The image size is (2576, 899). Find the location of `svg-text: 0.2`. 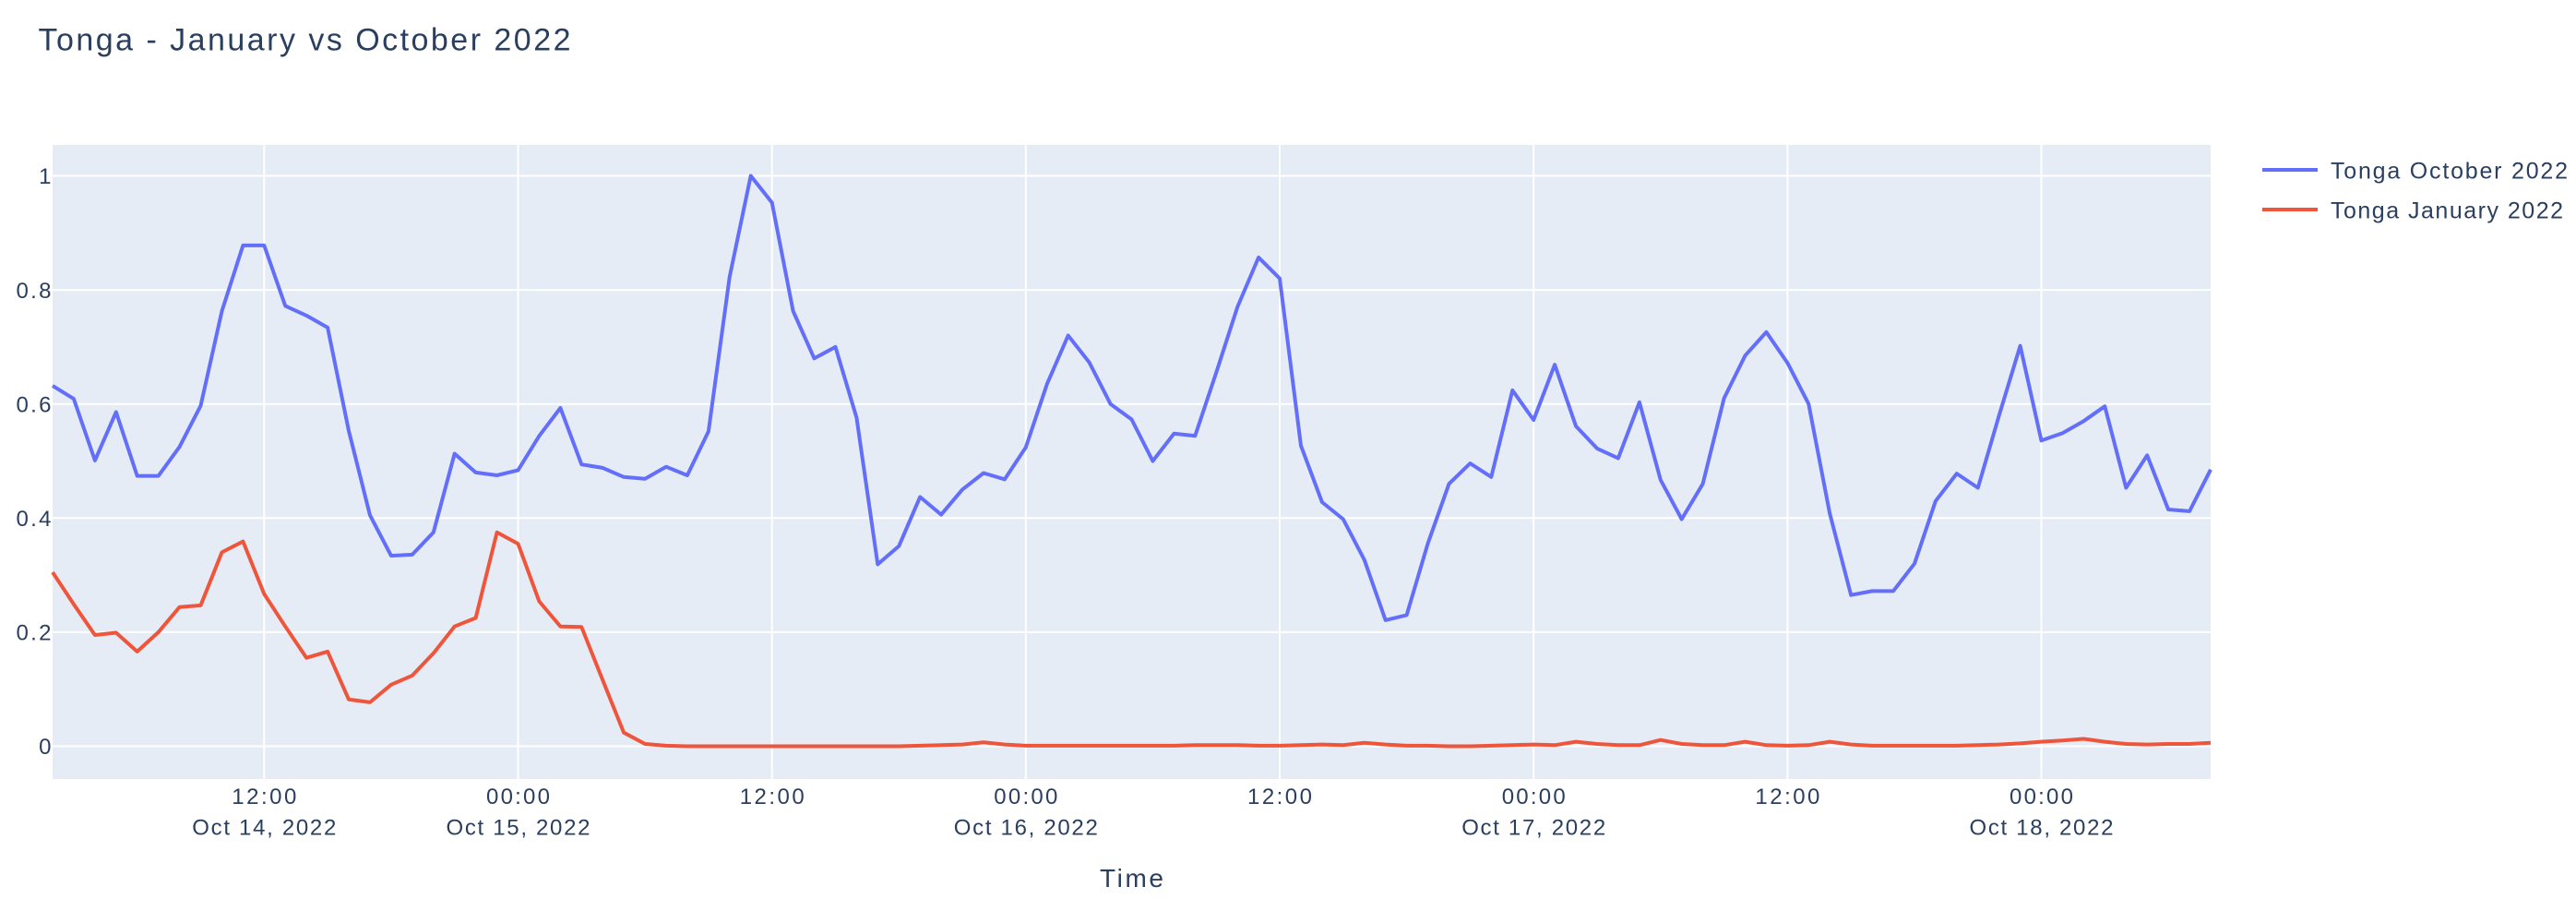

svg-text: 0.2 is located at coordinates (35, 633).